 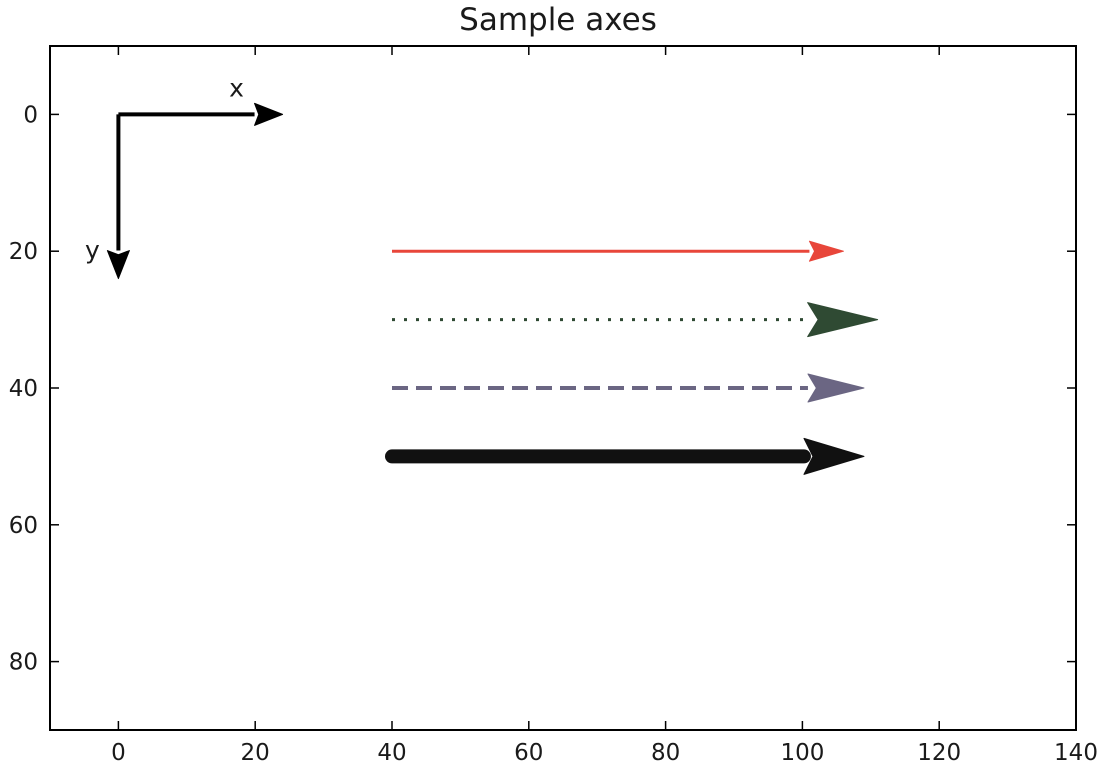 I want to click on data-arrow-1-head, so click(x=826, y=251).